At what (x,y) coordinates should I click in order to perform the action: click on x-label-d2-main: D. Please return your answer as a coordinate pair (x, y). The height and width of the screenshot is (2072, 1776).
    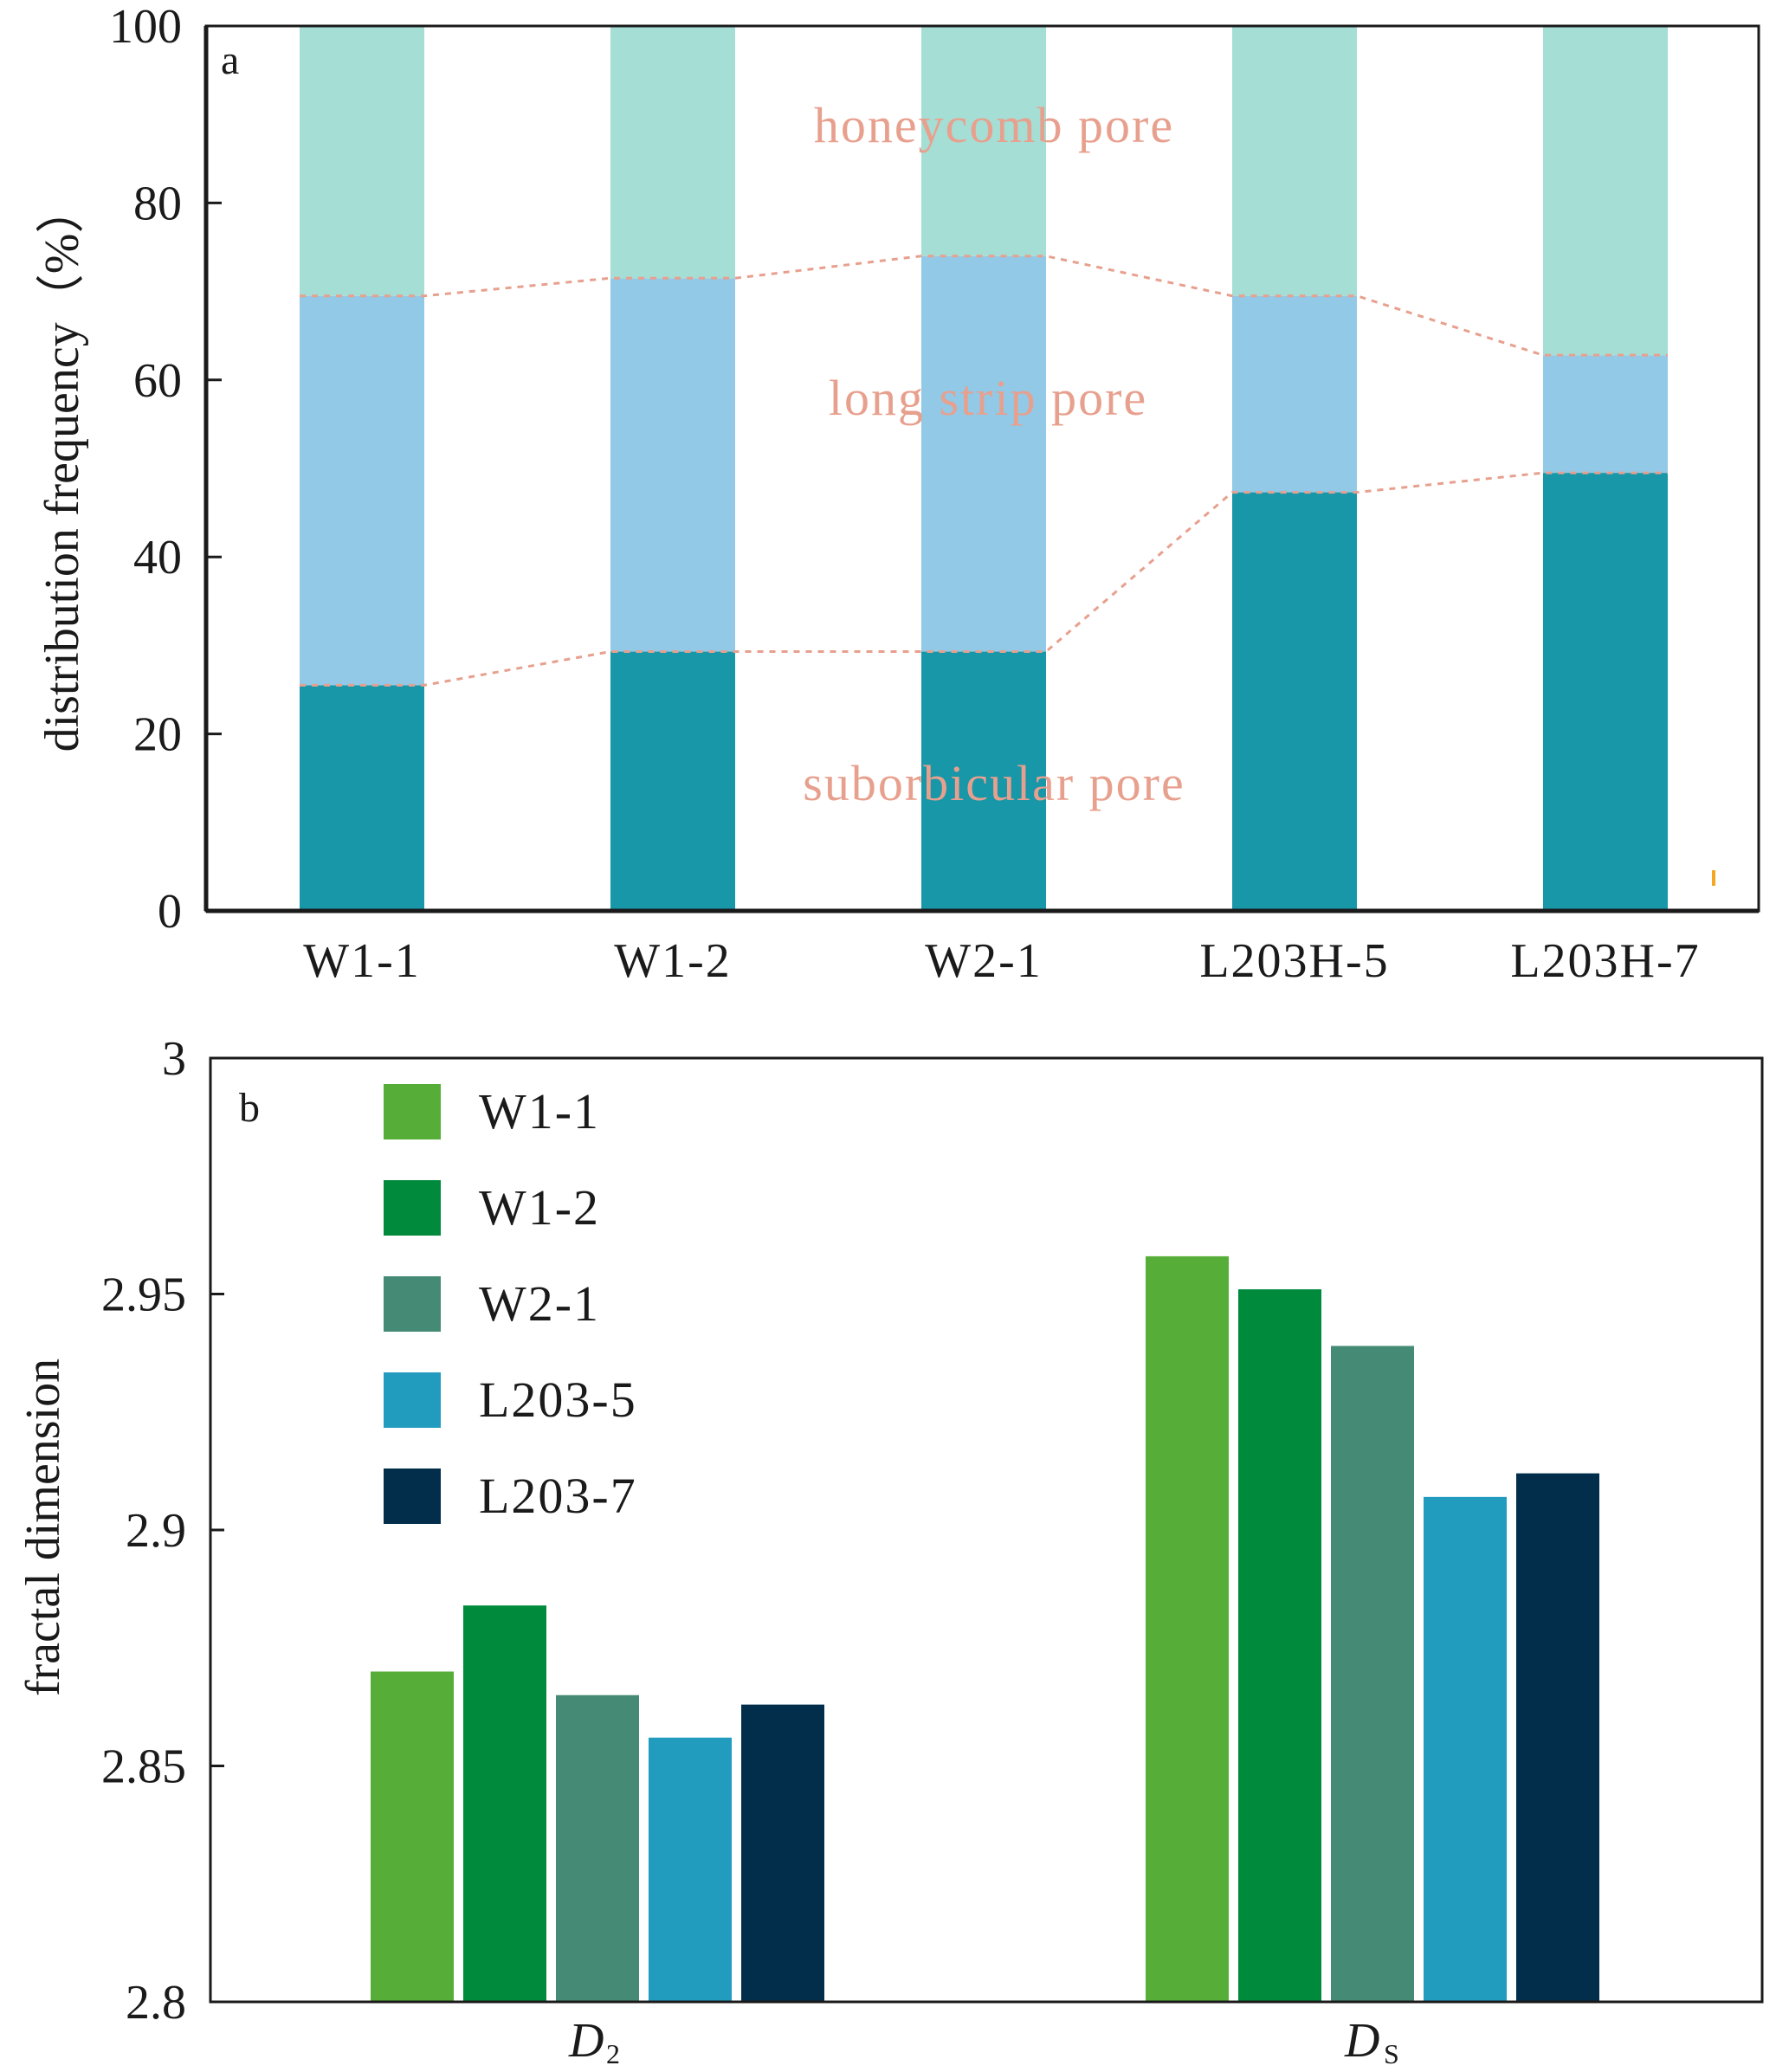
    Looking at the image, I should click on (586, 2041).